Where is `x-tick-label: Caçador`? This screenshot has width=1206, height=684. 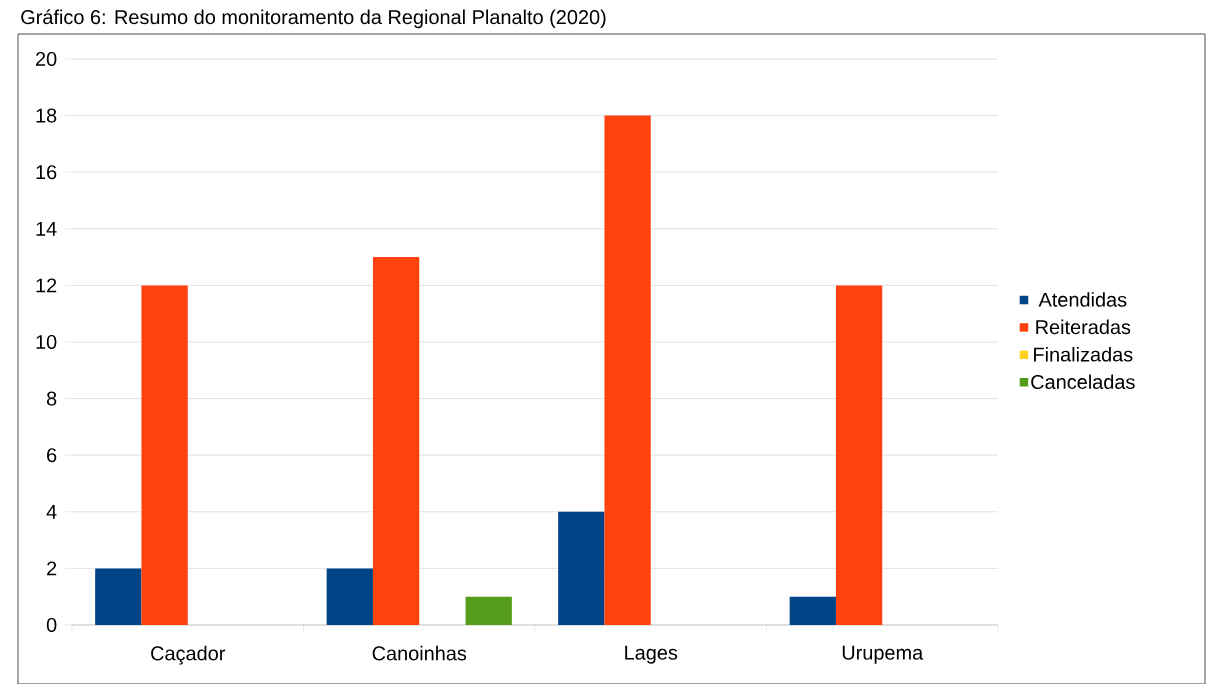
x-tick-label: Caçador is located at coordinates (188, 655).